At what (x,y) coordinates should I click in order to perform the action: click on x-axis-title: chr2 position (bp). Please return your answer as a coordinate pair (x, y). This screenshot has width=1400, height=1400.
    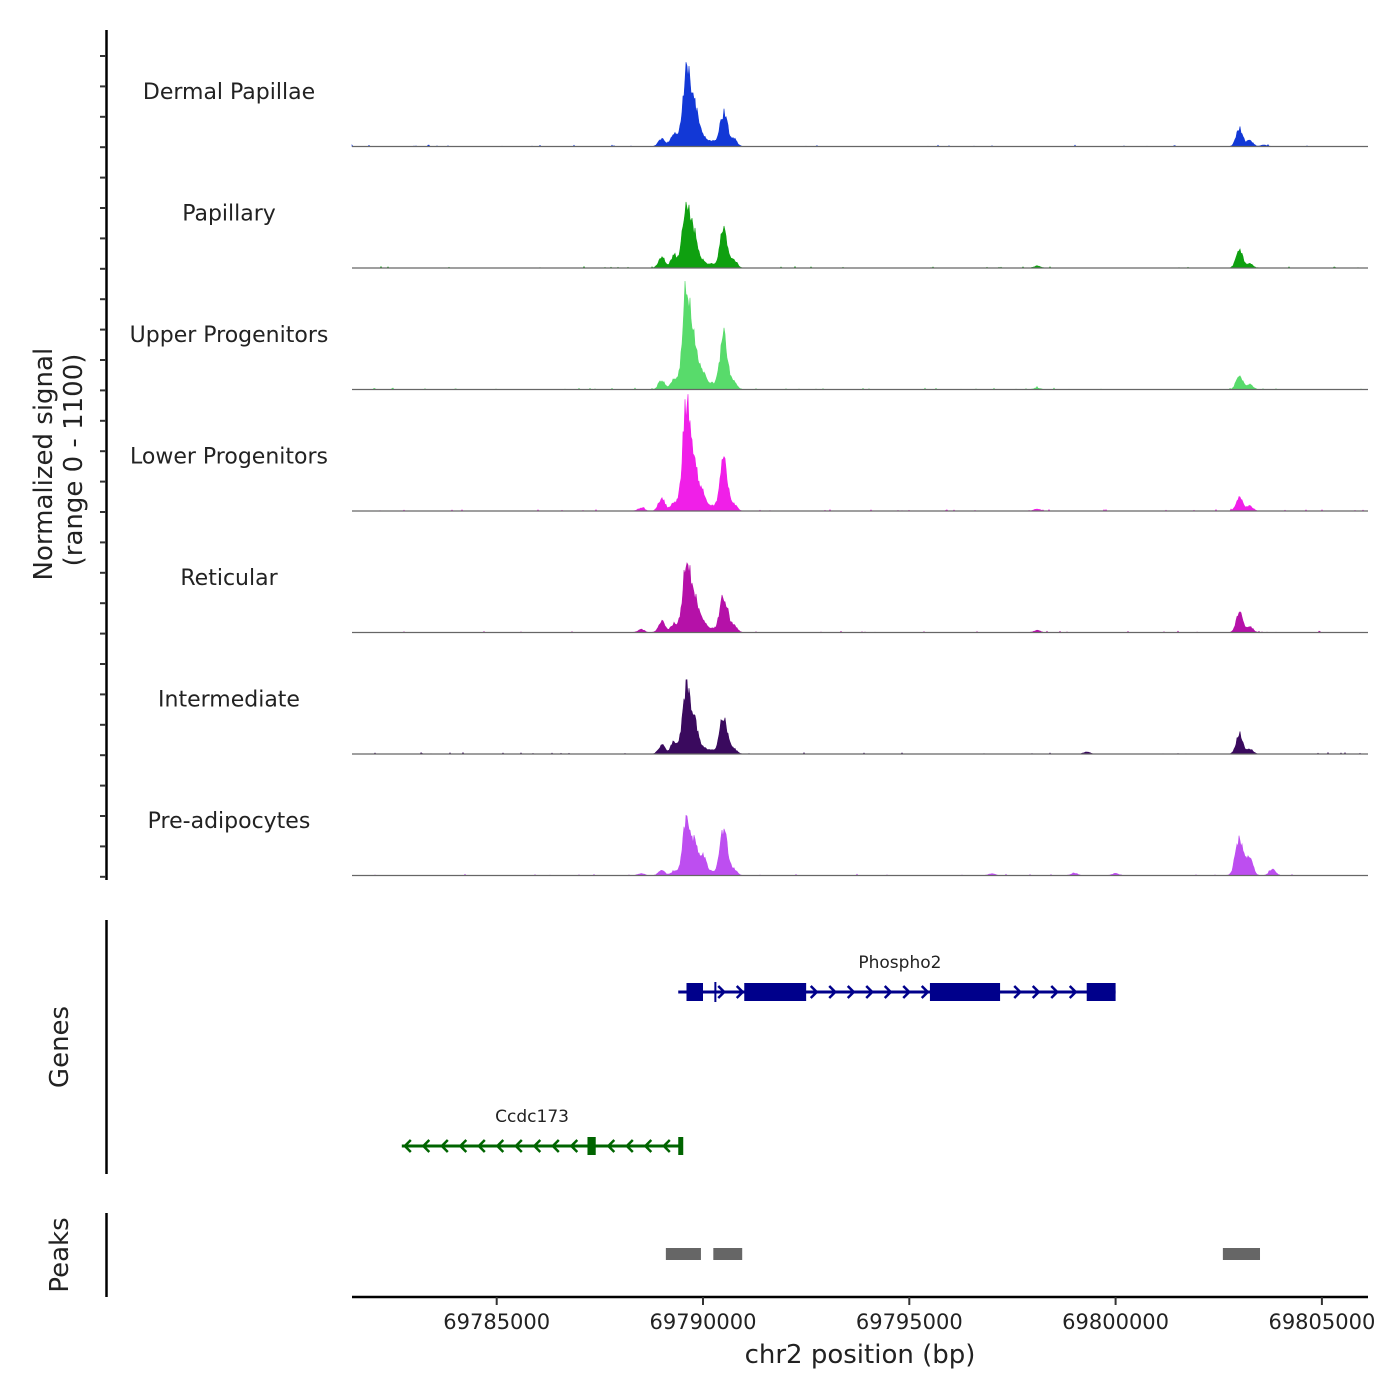
    Looking at the image, I should click on (860, 1355).